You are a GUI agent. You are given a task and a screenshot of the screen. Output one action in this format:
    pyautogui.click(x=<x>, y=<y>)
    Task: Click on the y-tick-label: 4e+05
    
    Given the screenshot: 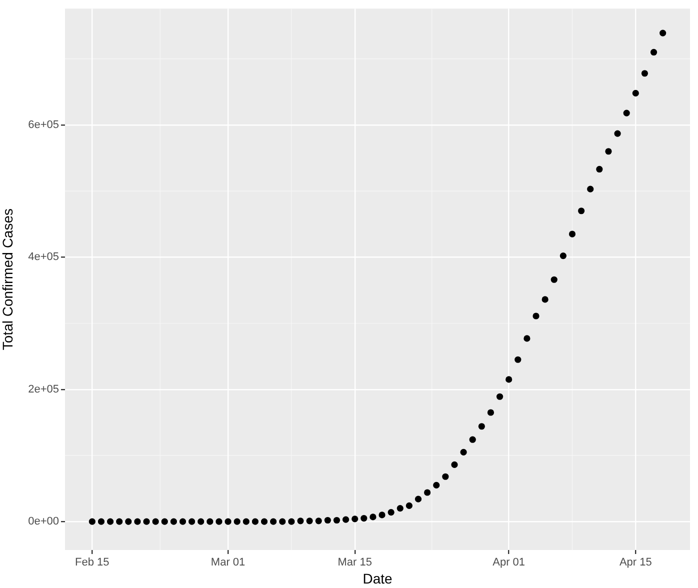 What is the action you would take?
    pyautogui.click(x=43, y=257)
    